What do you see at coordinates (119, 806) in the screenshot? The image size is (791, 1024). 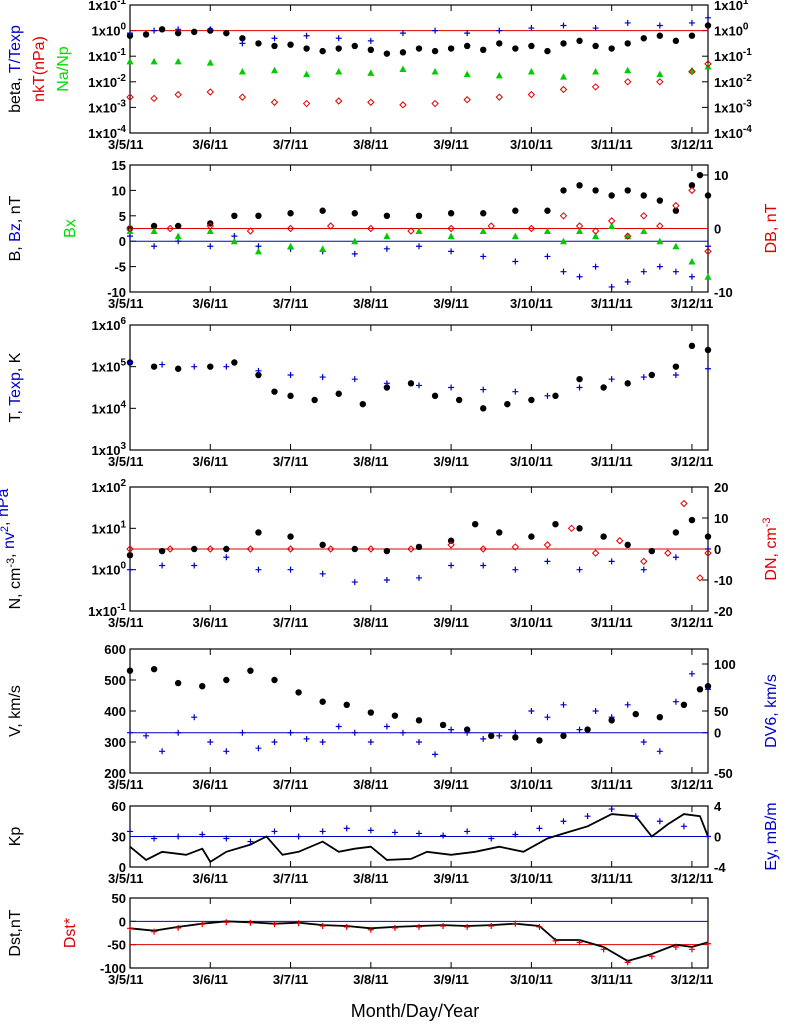 I see `y-tick-label: 60` at bounding box center [119, 806].